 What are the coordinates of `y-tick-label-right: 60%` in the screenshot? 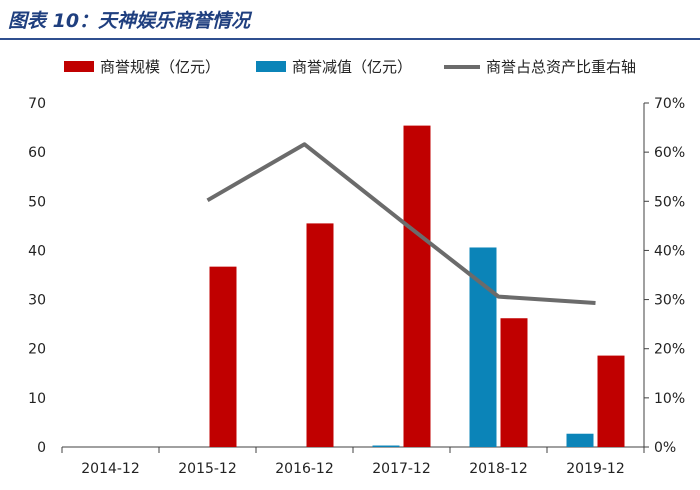 It's located at (669, 153).